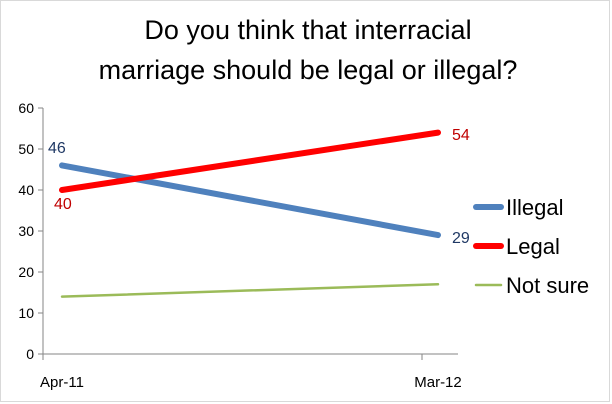 The image size is (612, 404). What do you see at coordinates (250, 290) in the screenshot?
I see `series-line-not-sure` at bounding box center [250, 290].